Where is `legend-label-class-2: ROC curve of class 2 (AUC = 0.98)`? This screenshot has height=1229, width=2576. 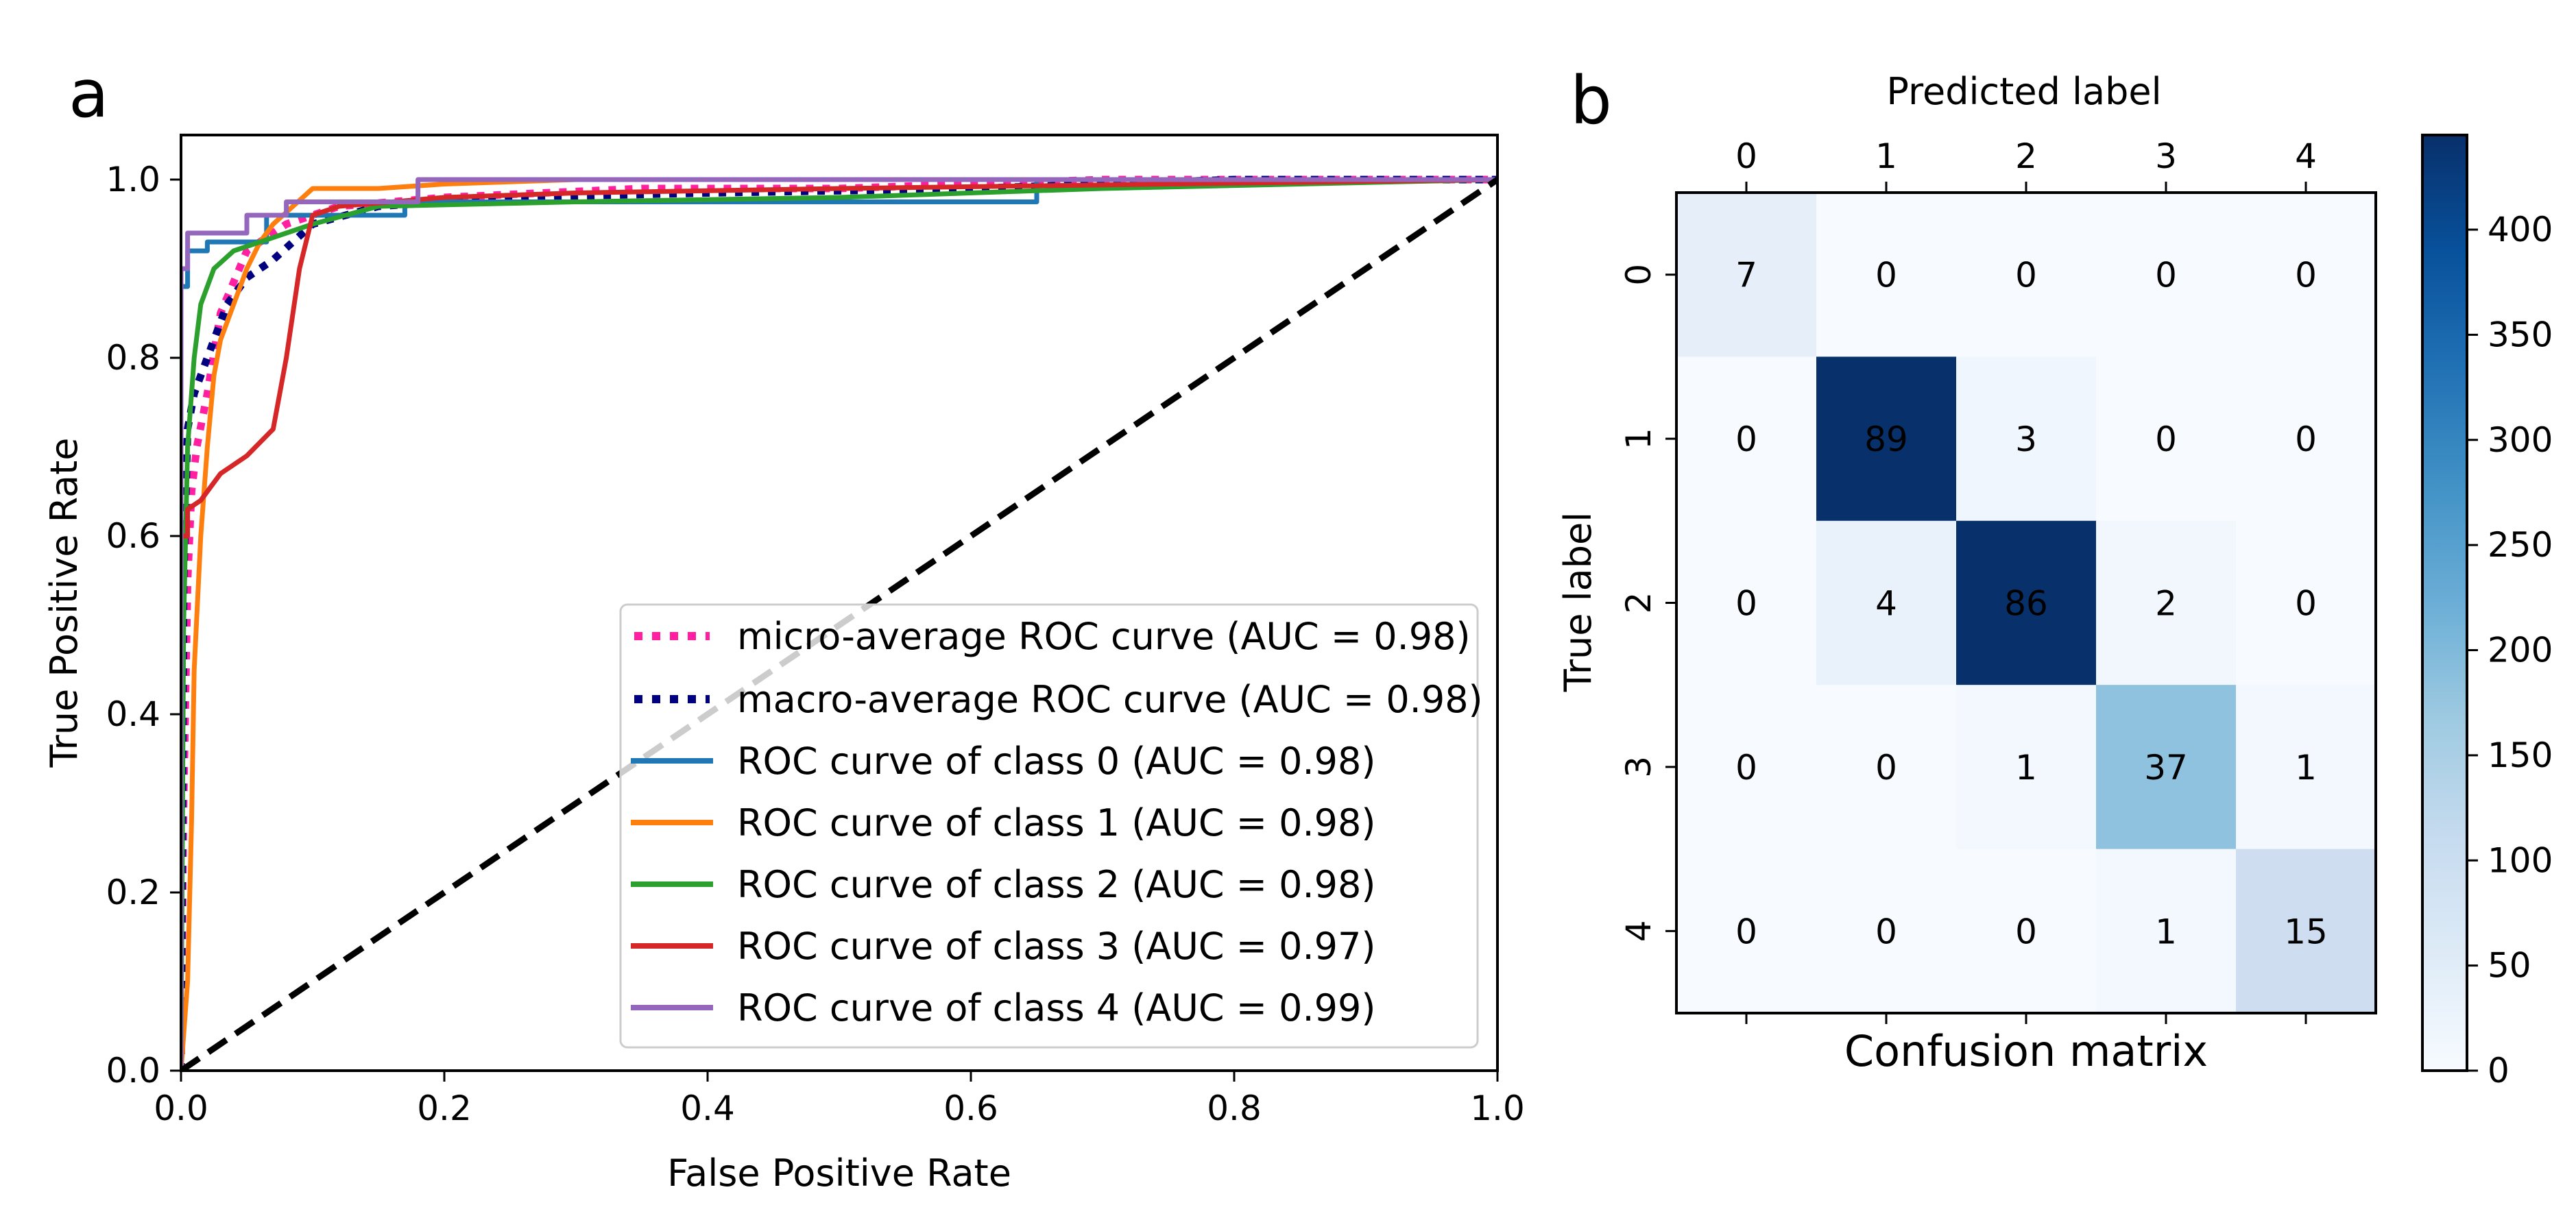
legend-label-class-2: ROC curve of class 2 (AUC = 0.98) is located at coordinates (1056, 884).